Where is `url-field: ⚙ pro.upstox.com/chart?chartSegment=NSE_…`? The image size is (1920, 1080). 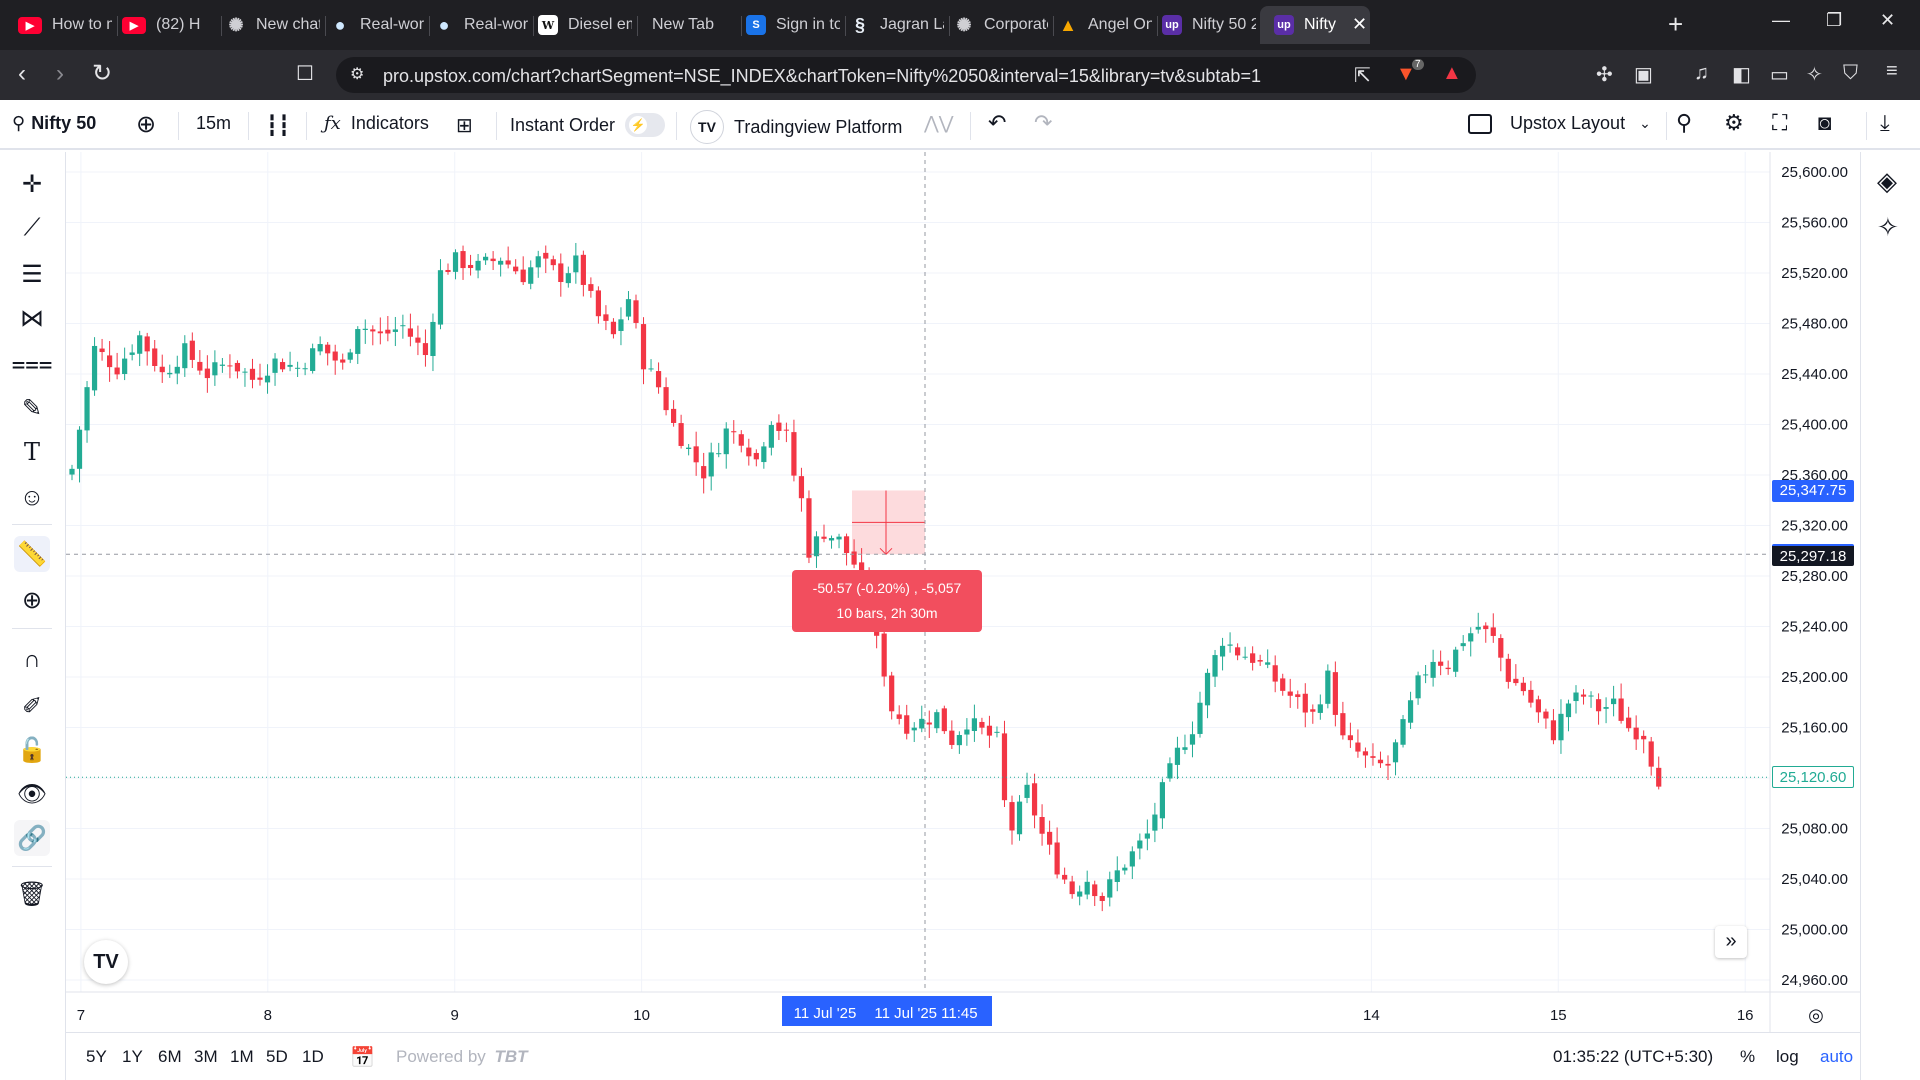
url-field: ⚙ pro.upstox.com/chart?chartSegment=NSE_… is located at coordinates (906, 75).